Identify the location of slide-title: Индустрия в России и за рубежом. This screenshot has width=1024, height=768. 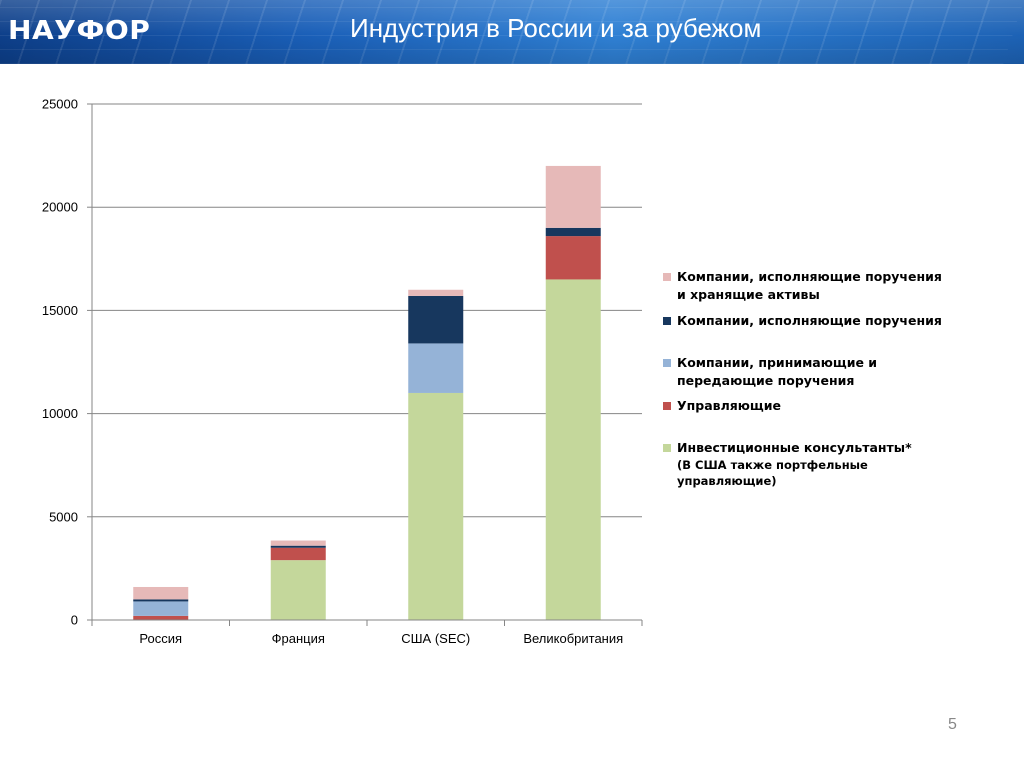
(556, 28).